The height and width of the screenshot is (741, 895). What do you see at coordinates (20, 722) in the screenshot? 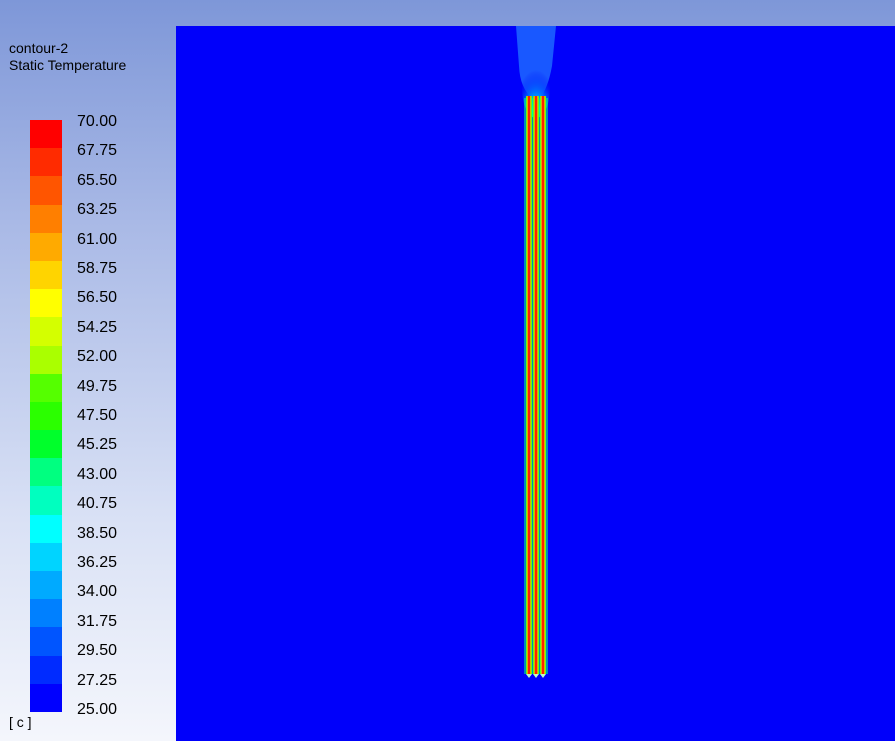
I see `legend-units: [ c ]` at bounding box center [20, 722].